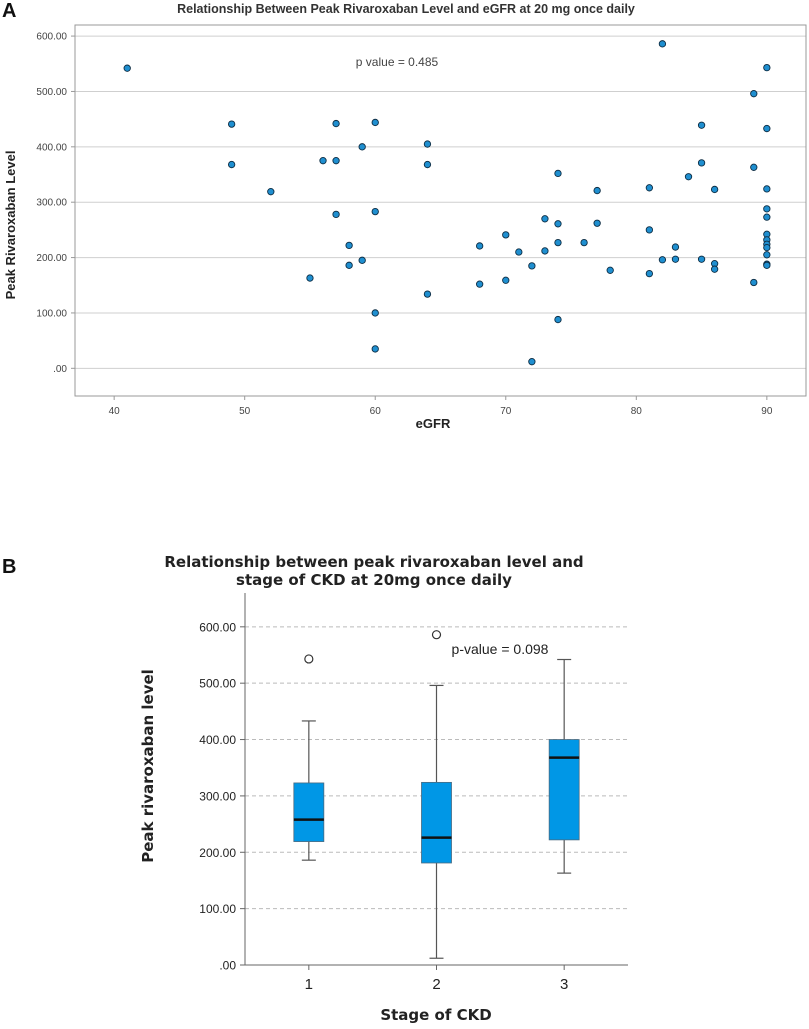 The height and width of the screenshot is (1029, 809). I want to click on chart-b-x-tick-label: 1, so click(309, 984).